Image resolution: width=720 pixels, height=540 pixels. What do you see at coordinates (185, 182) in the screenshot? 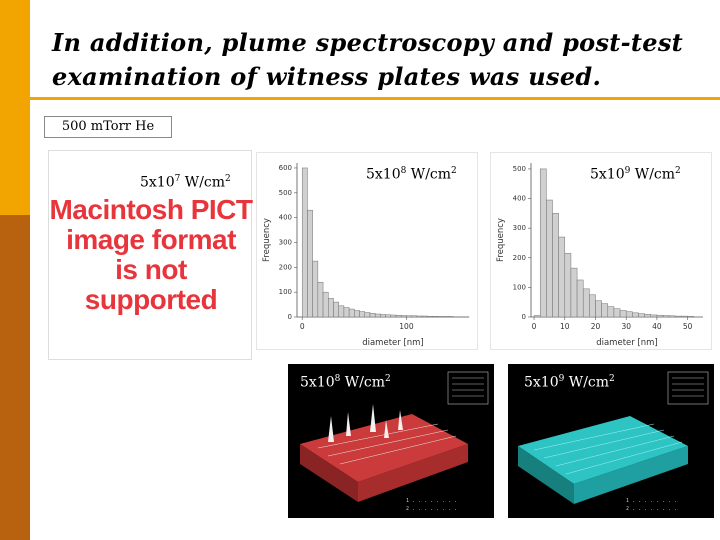
I see `fluence-label-pict: 5x107 W/cm2` at bounding box center [185, 182].